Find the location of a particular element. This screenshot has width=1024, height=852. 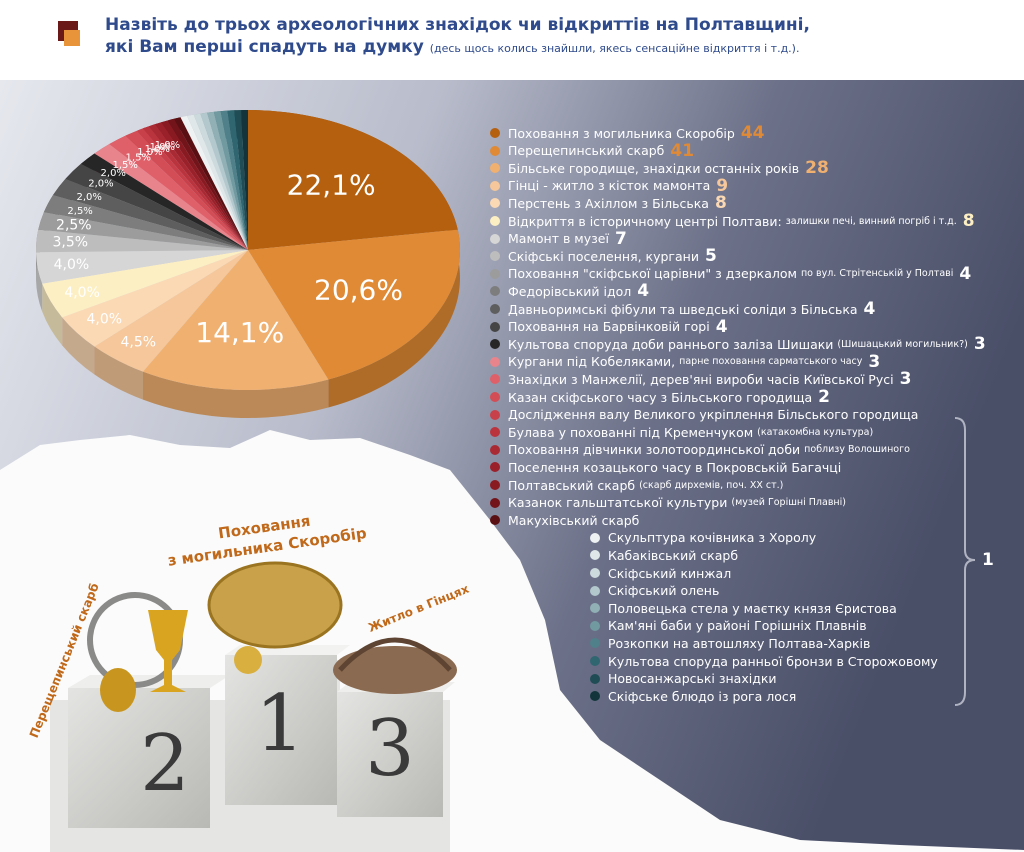

legend-label: Мамонт в музеї is located at coordinates (558, 239).